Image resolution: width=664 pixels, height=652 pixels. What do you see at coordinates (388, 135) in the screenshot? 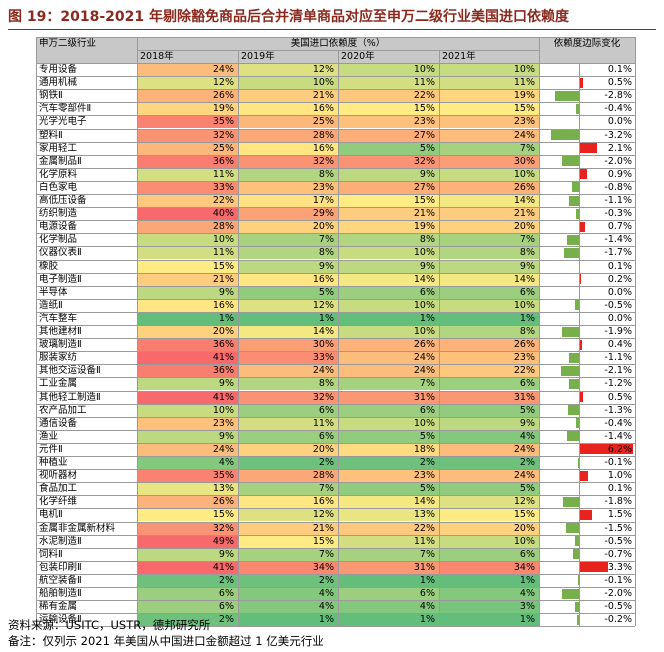
I see `value-cell-2020: 27%` at bounding box center [388, 135].